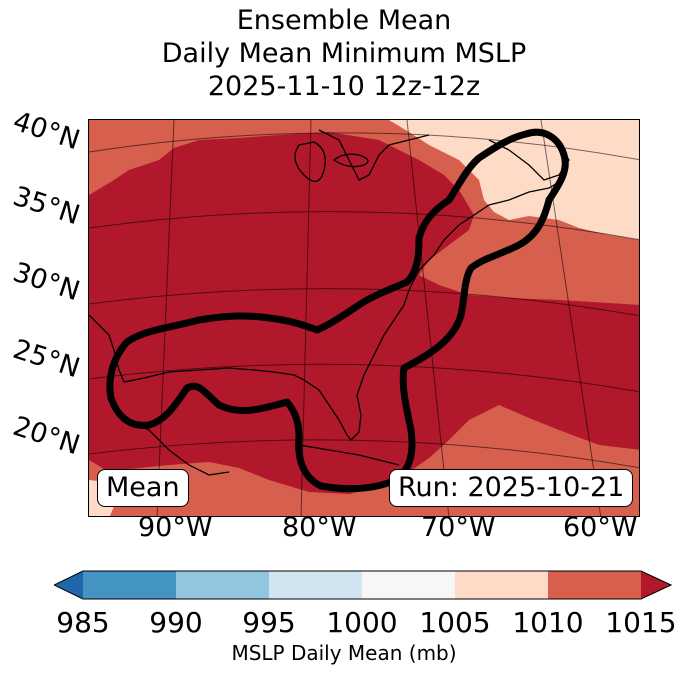 The height and width of the screenshot is (674, 688). What do you see at coordinates (364, 226) in the screenshot?
I see `parallel-35n` at bounding box center [364, 226].